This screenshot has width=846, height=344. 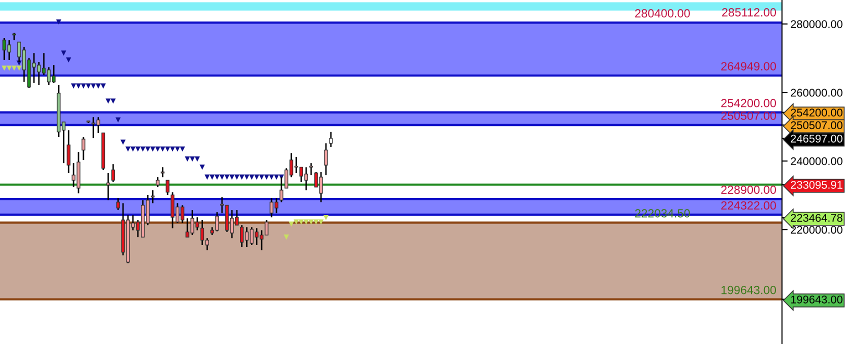 What do you see at coordinates (748, 116) in the screenshot?
I see `ref-line-label: 250507.00` at bounding box center [748, 116].